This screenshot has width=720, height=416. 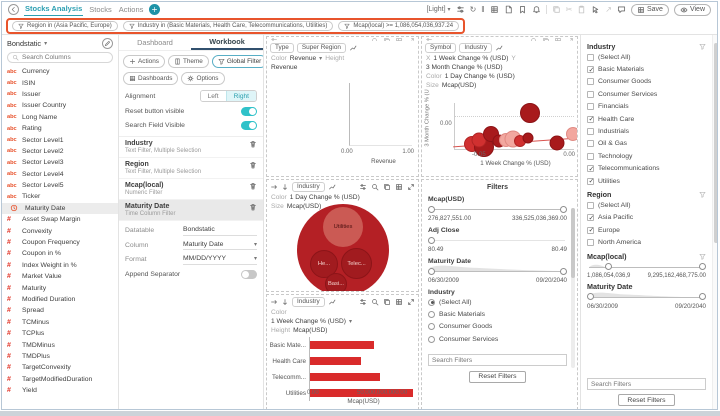 What do you see at coordinates (646, 230) in the screenshot?
I see `checkbox-item: Europe` at bounding box center [646, 230].